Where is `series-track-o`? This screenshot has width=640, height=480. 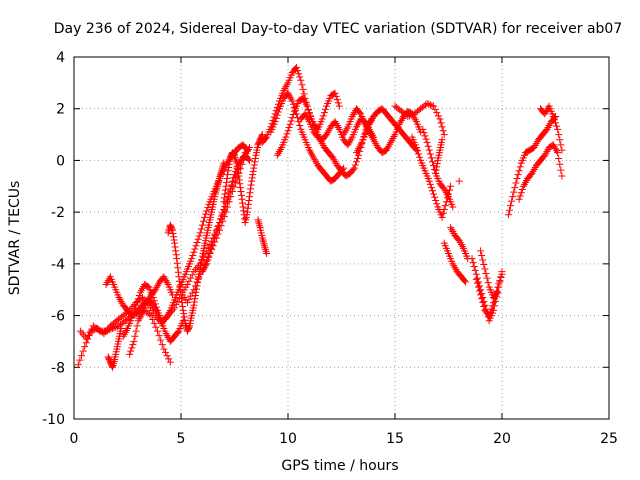 series-track-o is located at coordinates (337, 129).